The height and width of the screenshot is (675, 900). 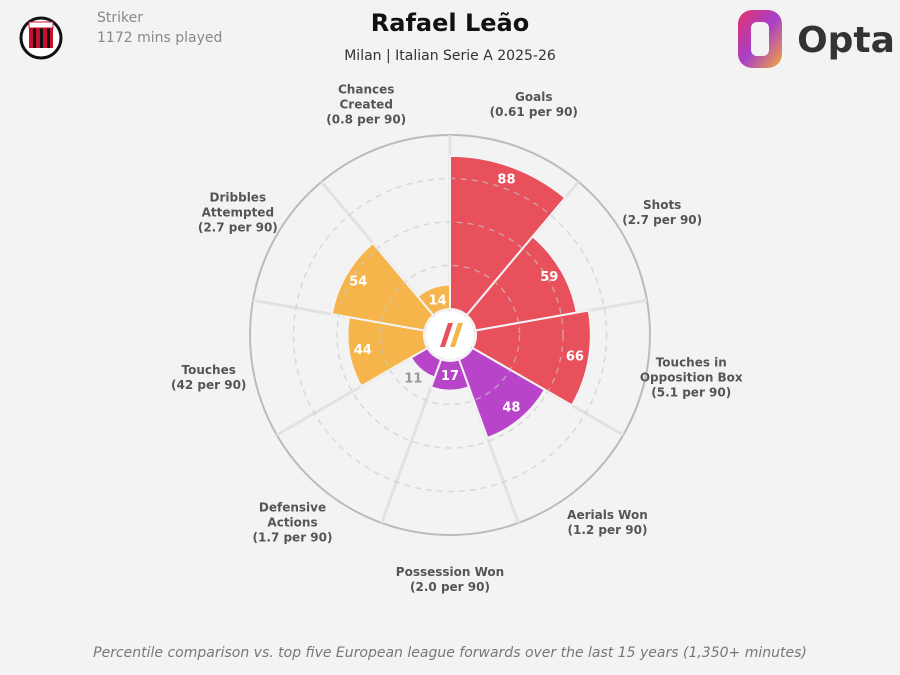 I want to click on category-label: Touches (42 per 90), so click(x=209, y=378).